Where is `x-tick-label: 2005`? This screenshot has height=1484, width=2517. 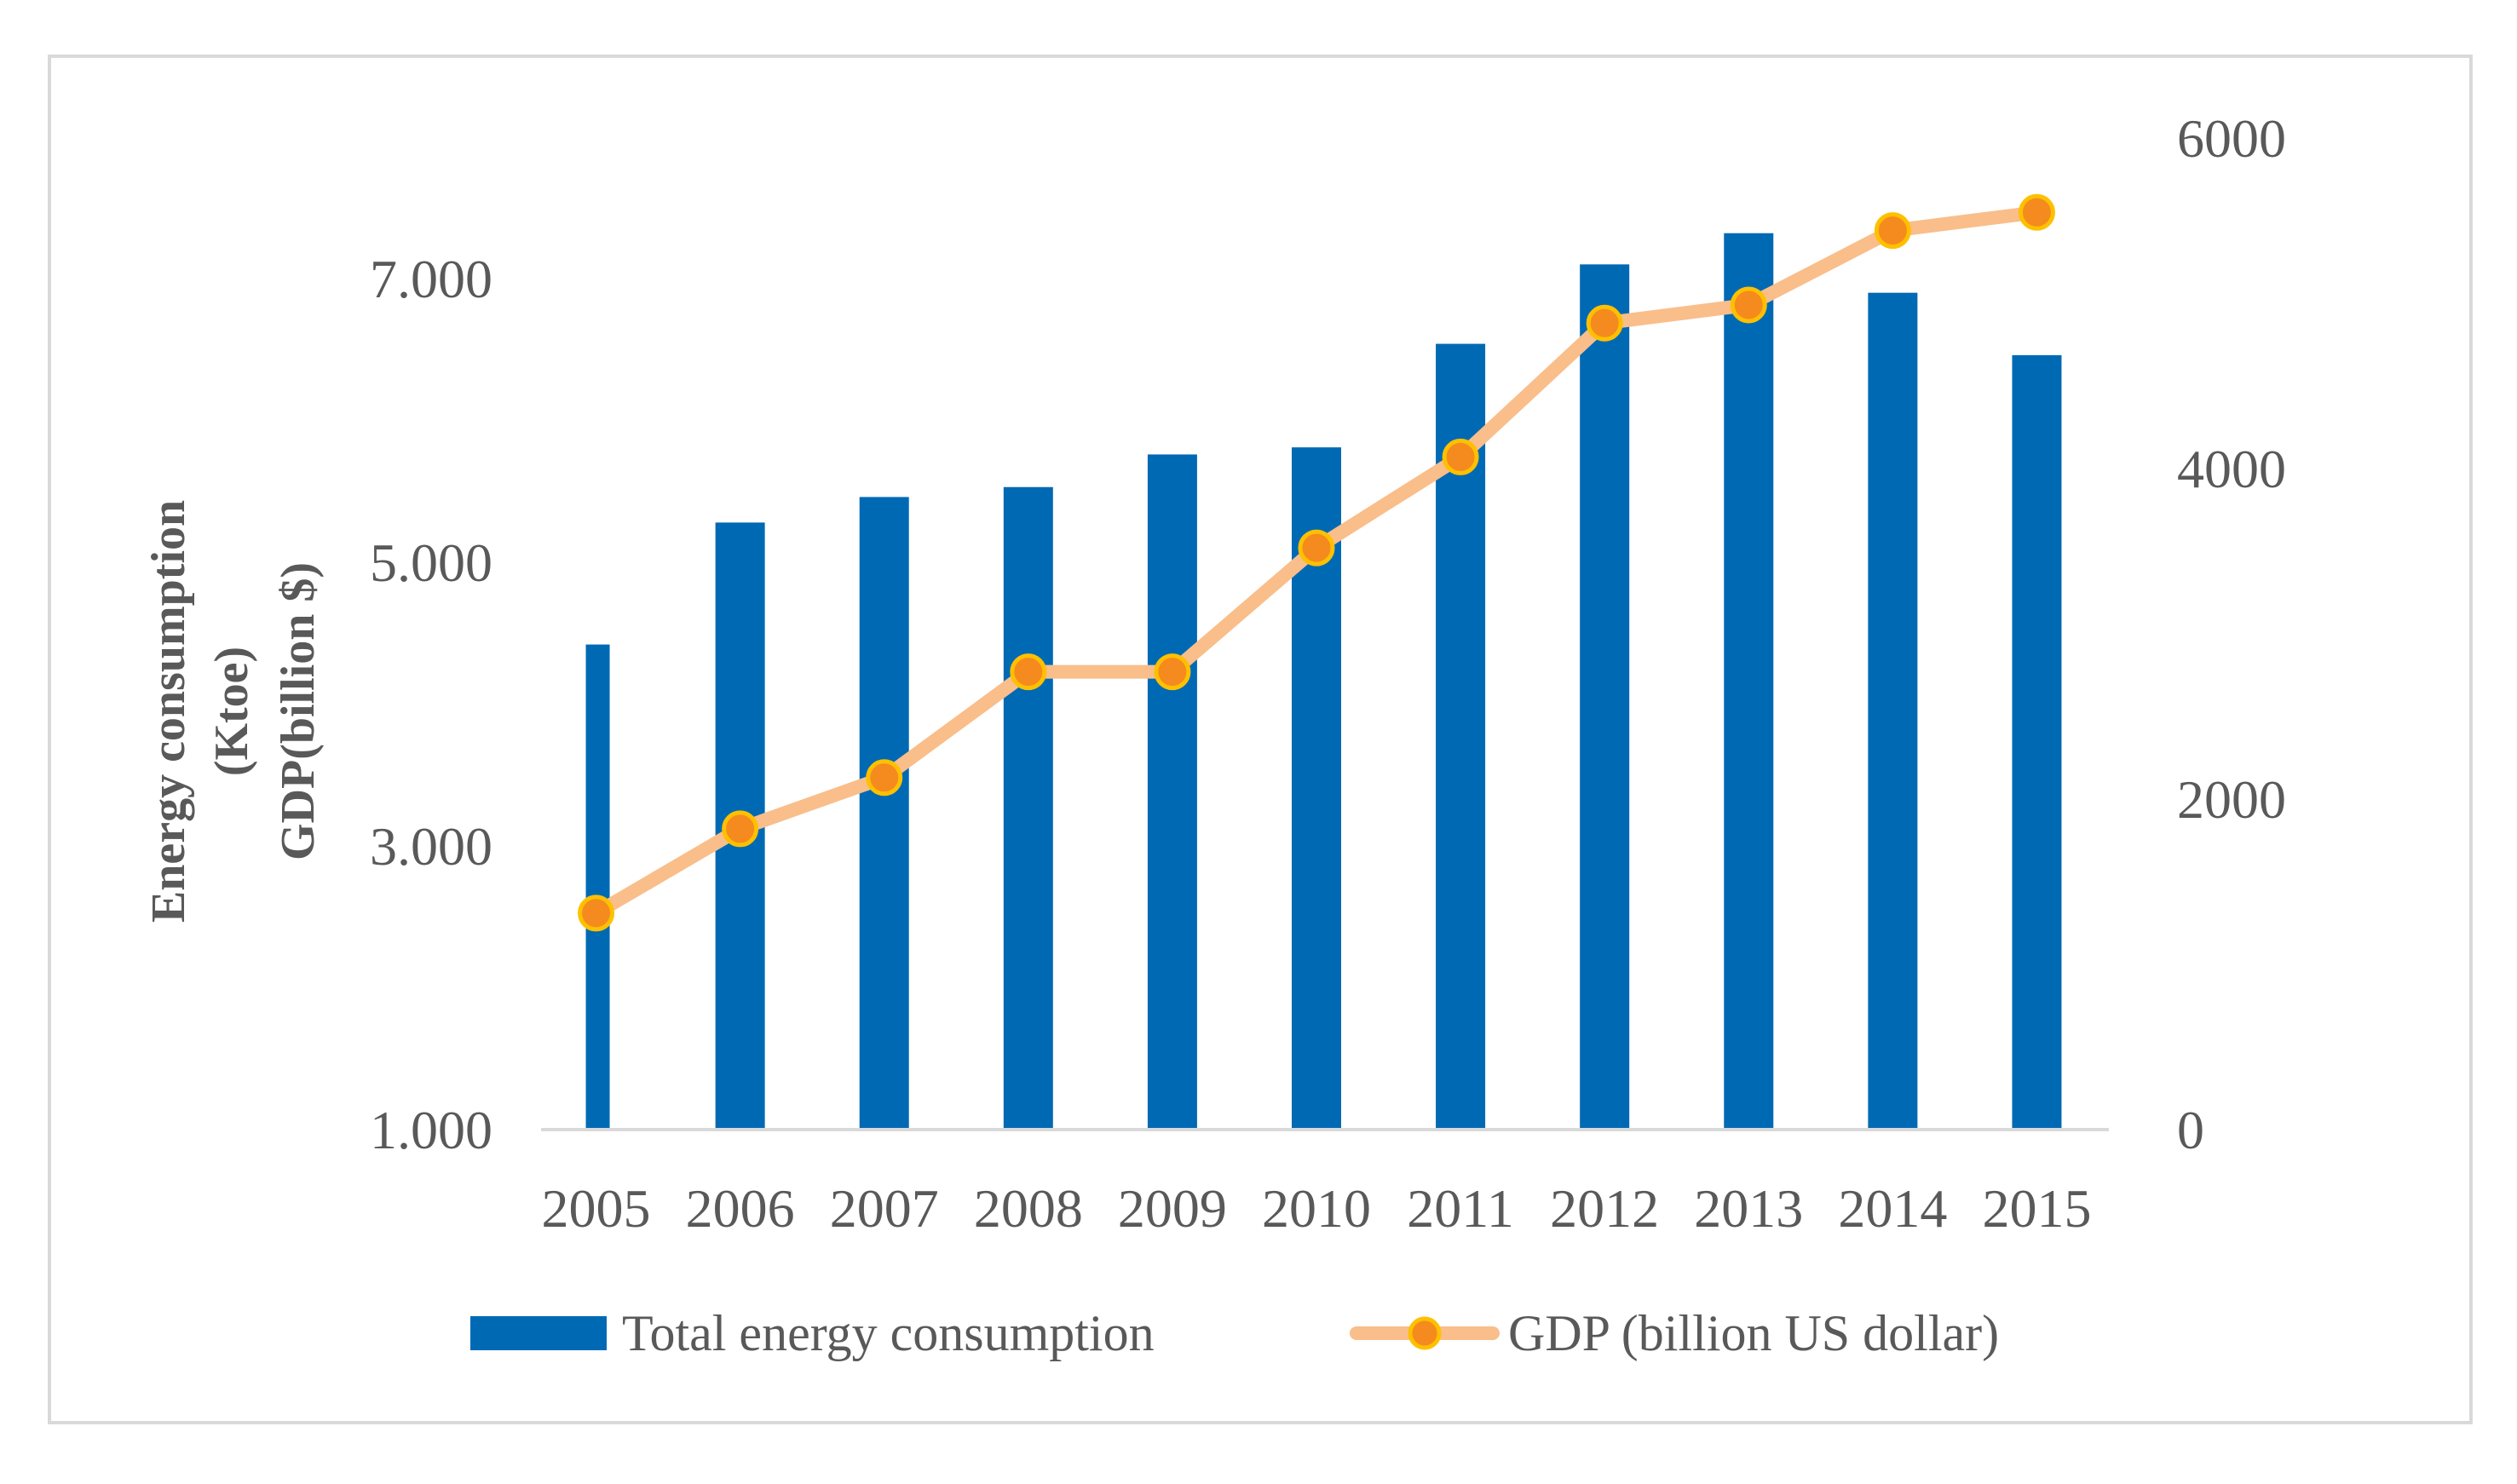 x-tick-label: 2005 is located at coordinates (596, 1208).